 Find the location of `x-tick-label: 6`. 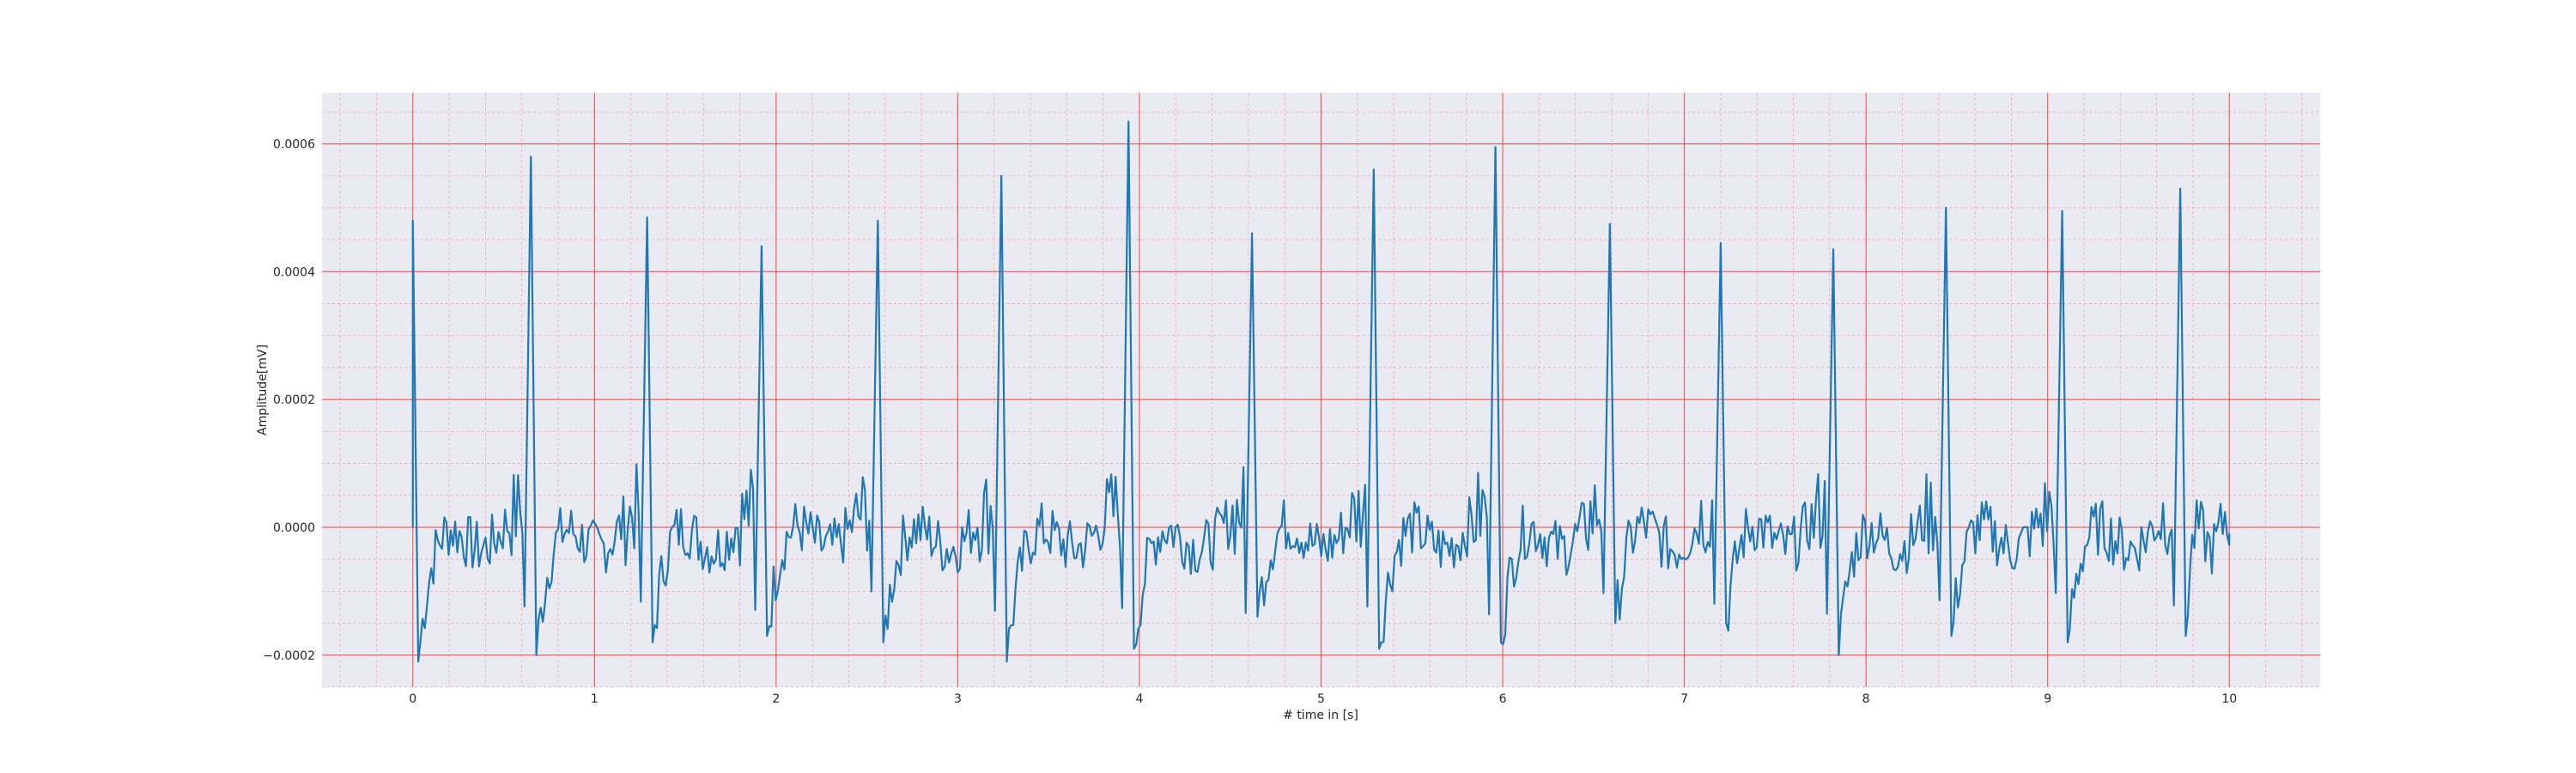

x-tick-label: 6 is located at coordinates (1503, 699).